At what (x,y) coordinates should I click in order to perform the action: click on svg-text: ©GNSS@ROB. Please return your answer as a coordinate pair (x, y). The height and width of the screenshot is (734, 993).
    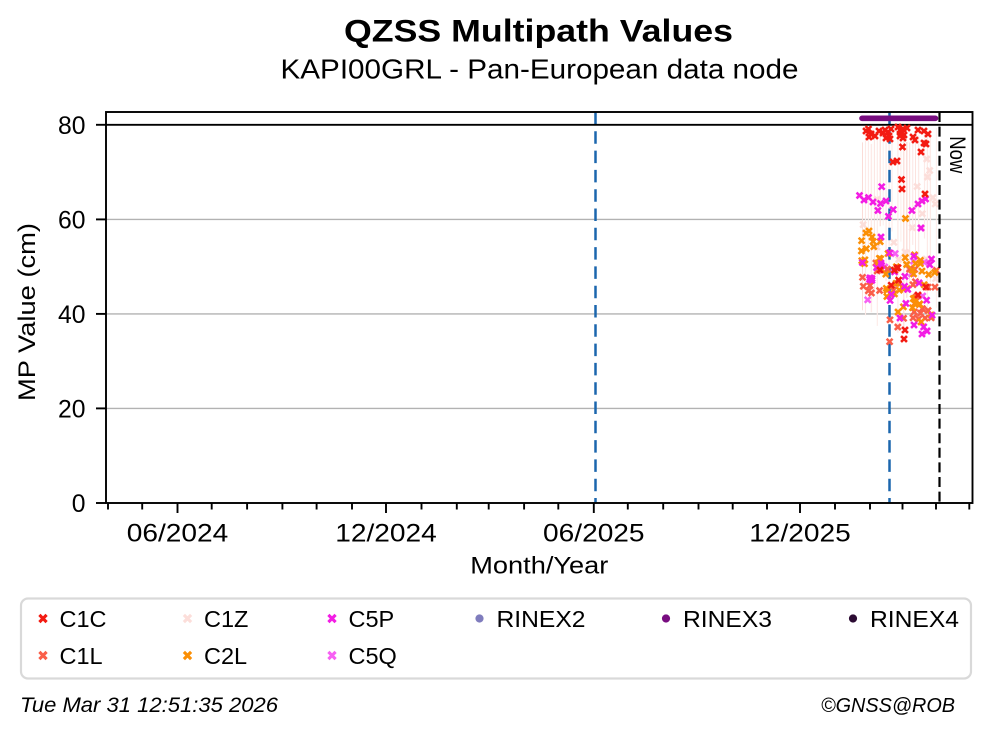
    Looking at the image, I should click on (888, 705).